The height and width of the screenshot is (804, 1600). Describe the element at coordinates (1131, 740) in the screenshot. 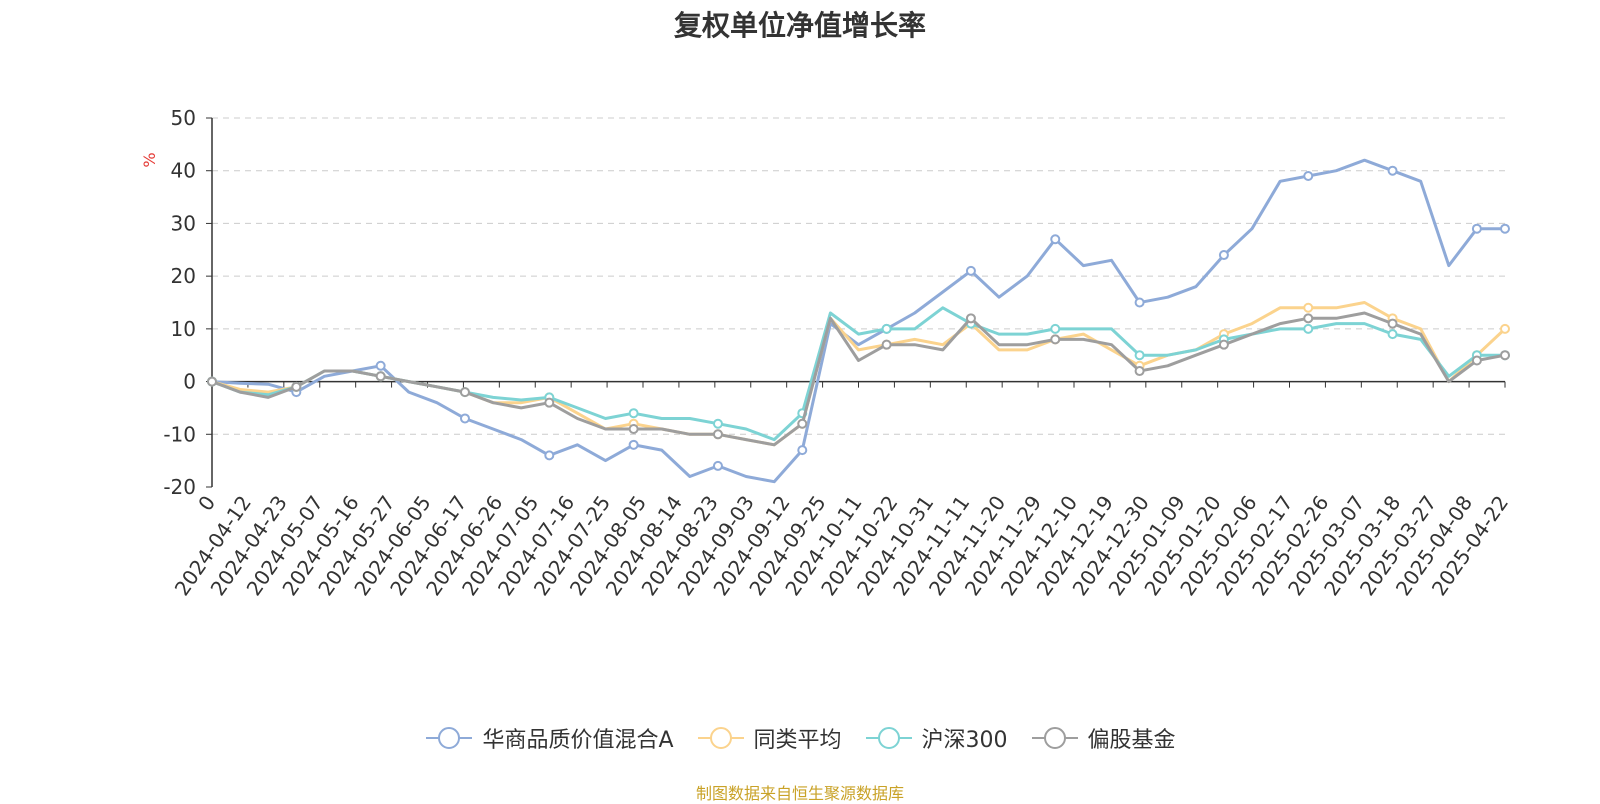

I see `legend-label: 偏股基金` at that location.